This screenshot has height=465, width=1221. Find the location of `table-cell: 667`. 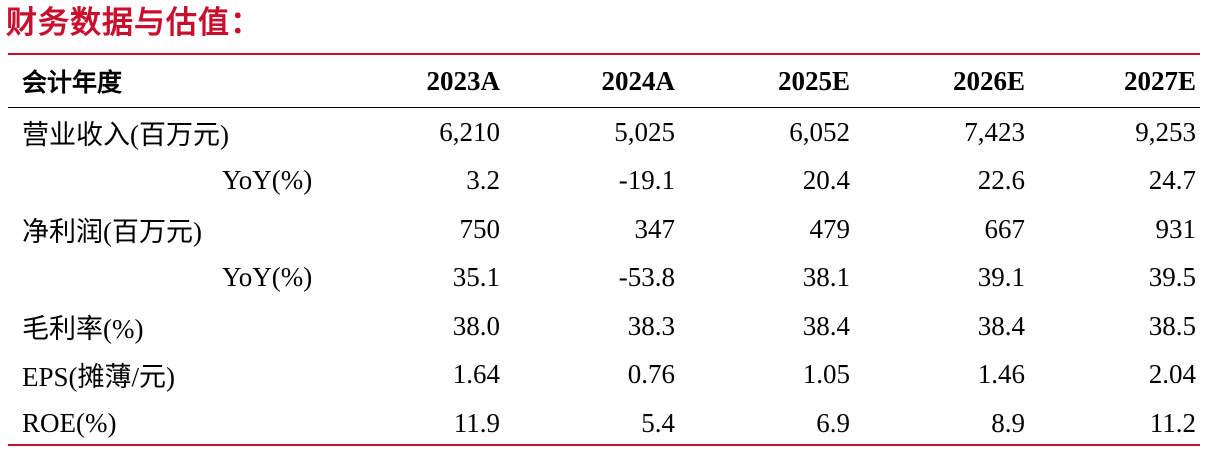

table-cell: 667 is located at coordinates (1005, 228).